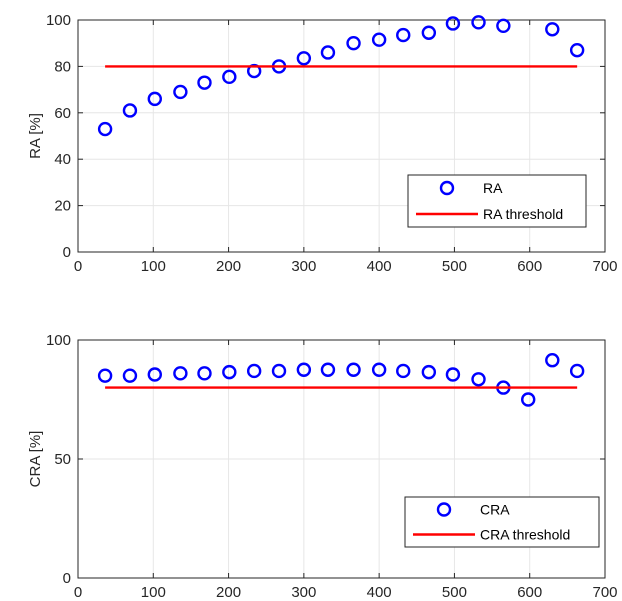 The width and height of the screenshot is (622, 601). Describe the element at coordinates (35, 136) in the screenshot. I see `y-axis-label: RA [%]` at that location.